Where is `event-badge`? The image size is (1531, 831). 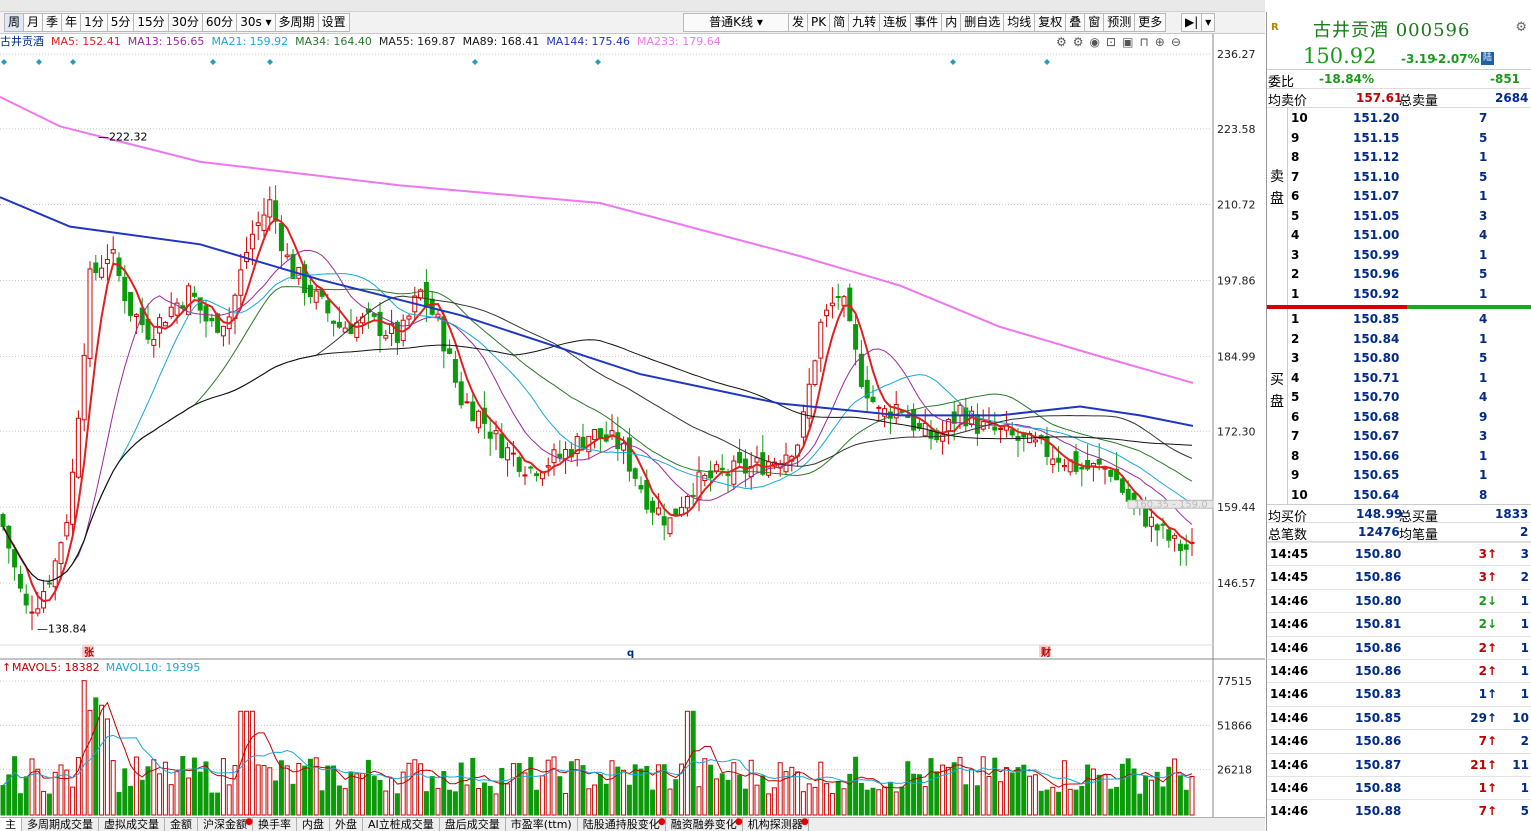 event-badge is located at coordinates (1045, 651).